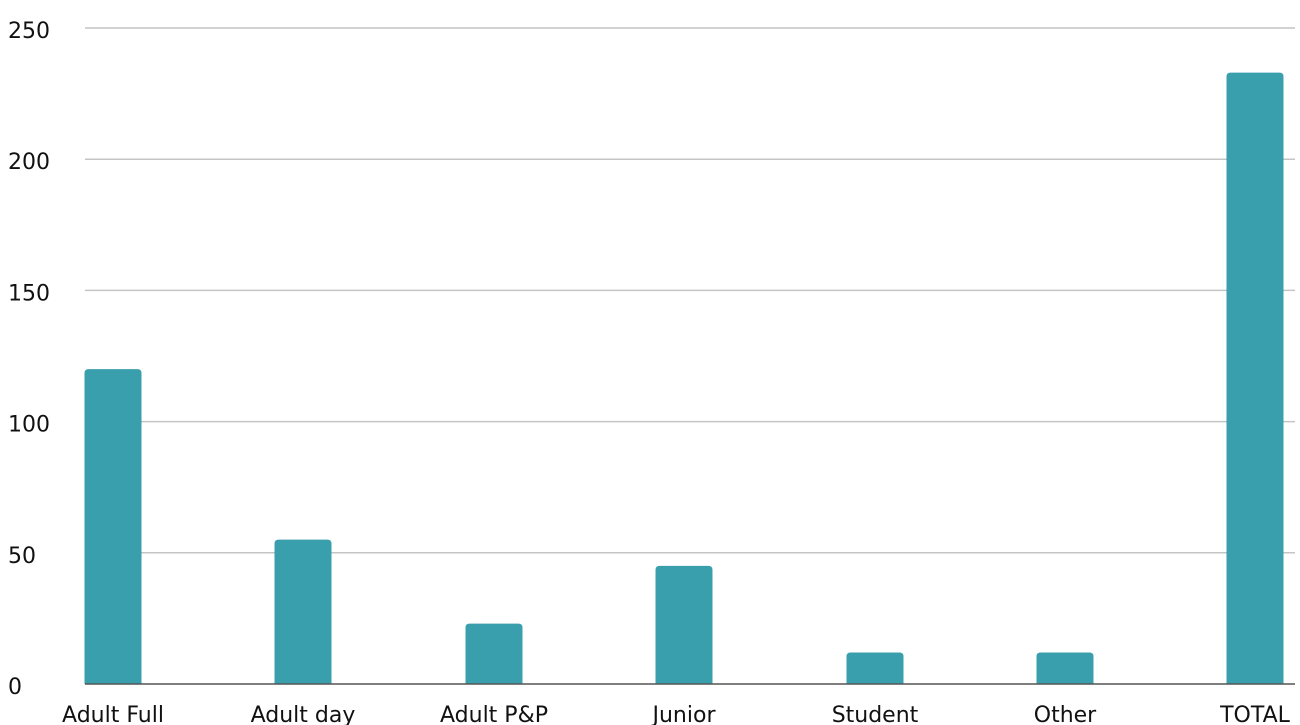  I want to click on x-category-label-student: Student, so click(875, 714).